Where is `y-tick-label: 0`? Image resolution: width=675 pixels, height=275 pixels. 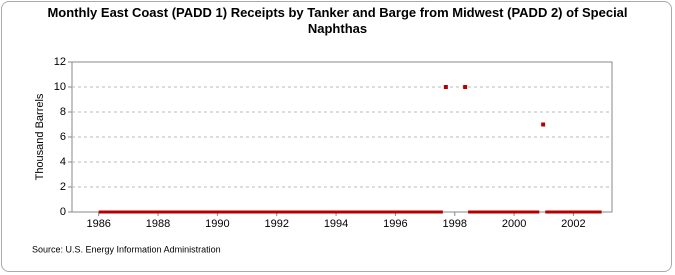 y-tick-label: 0 is located at coordinates (63, 212).